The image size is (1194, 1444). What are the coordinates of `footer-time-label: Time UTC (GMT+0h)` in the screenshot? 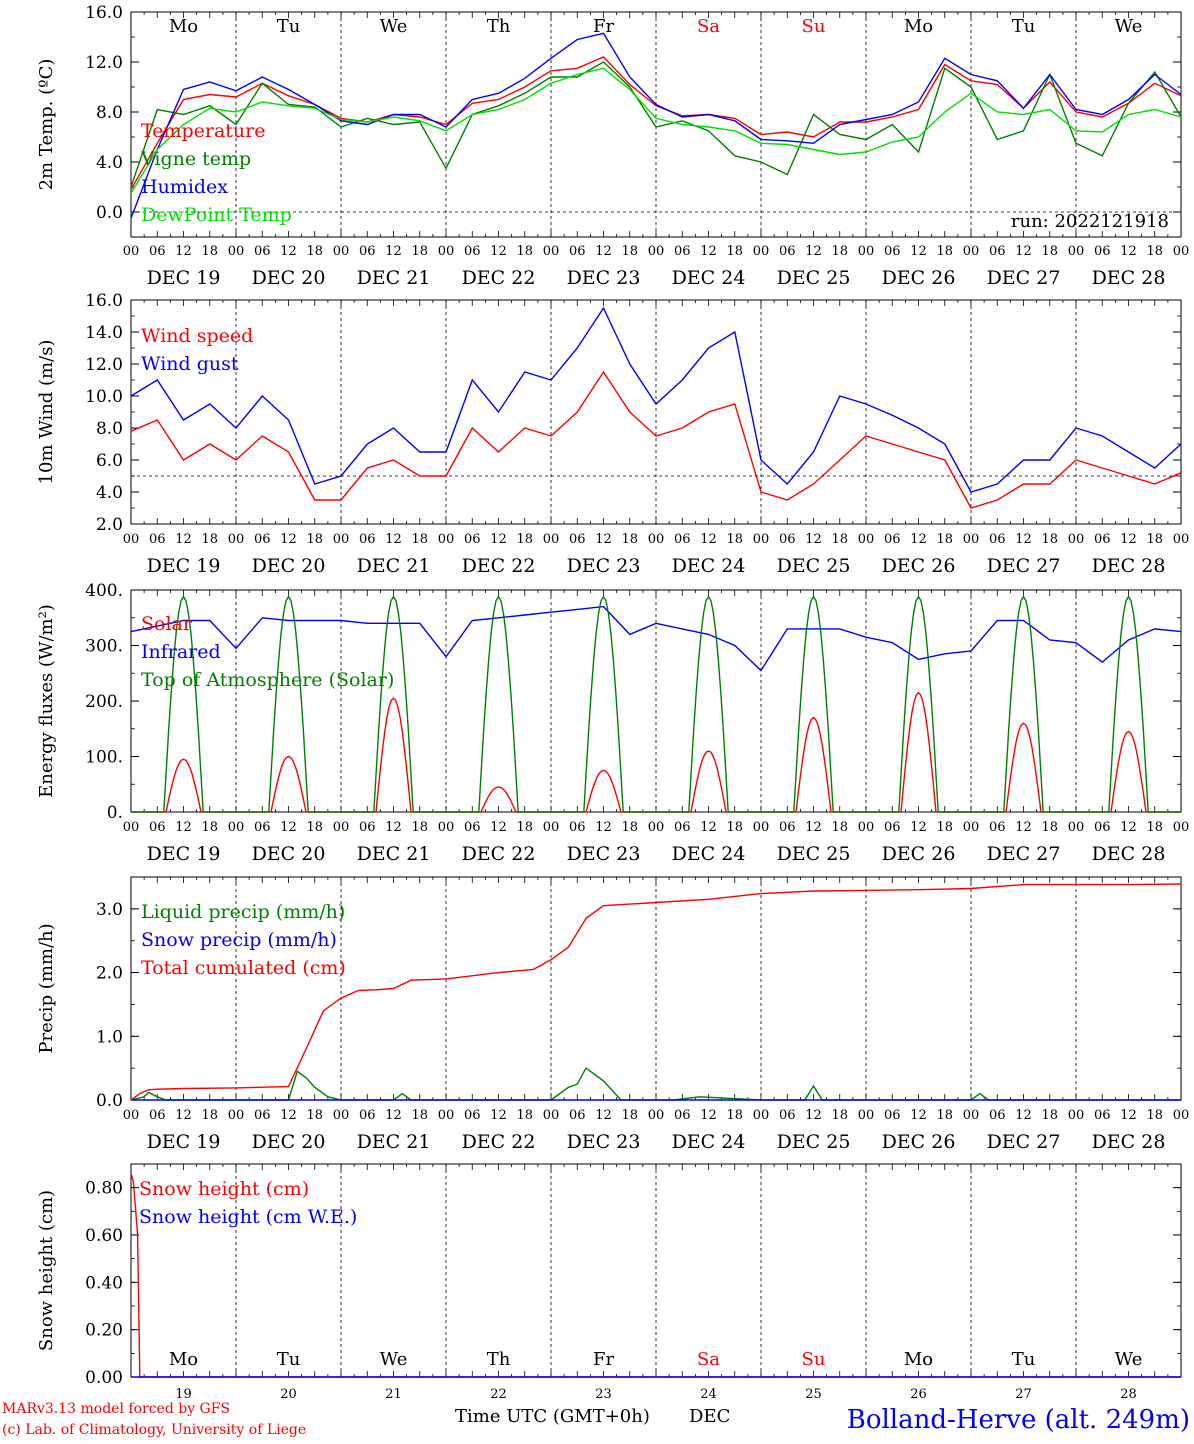 It's located at (552, 1416).